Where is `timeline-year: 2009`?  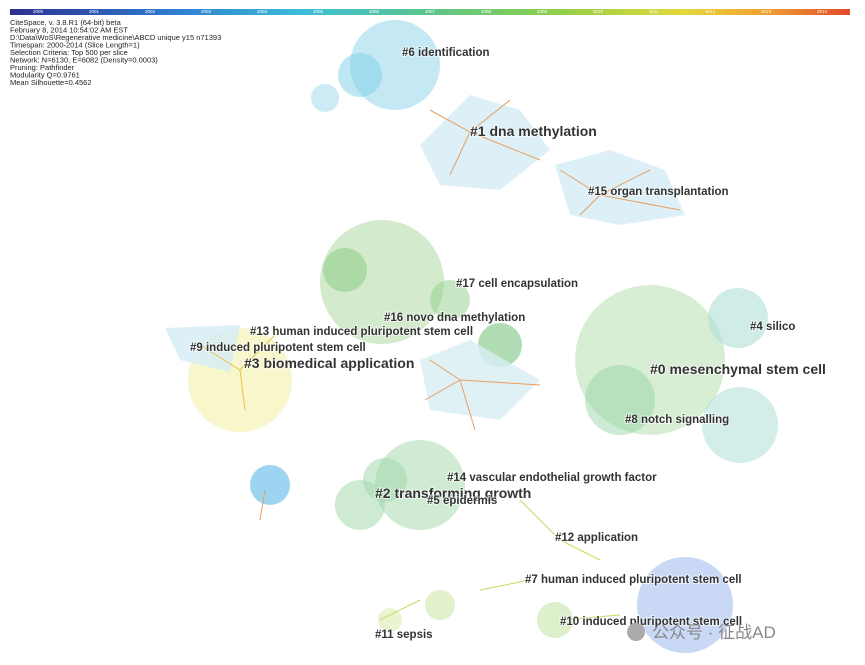
timeline-year: 2009 is located at coordinates (542, 11).